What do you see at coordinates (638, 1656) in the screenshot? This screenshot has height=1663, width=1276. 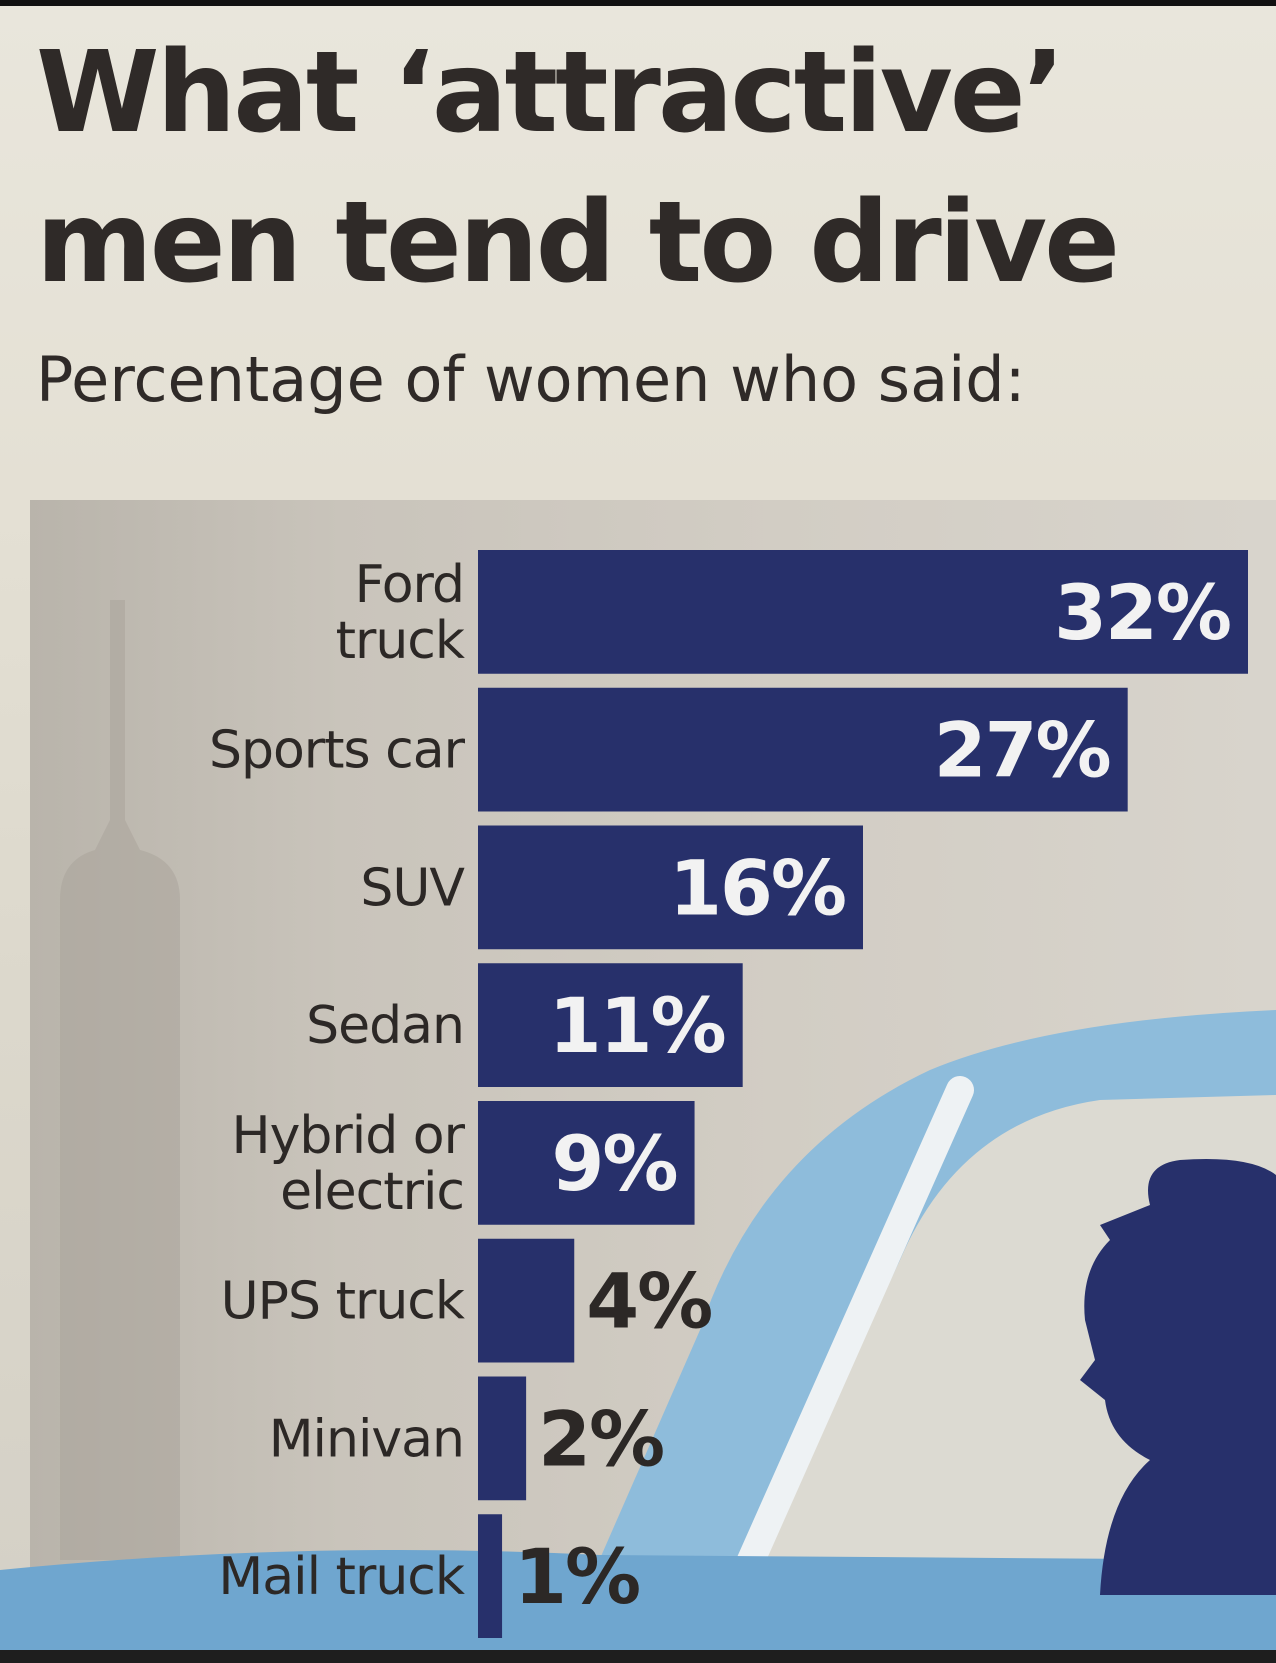 I see `bottom-border` at bounding box center [638, 1656].